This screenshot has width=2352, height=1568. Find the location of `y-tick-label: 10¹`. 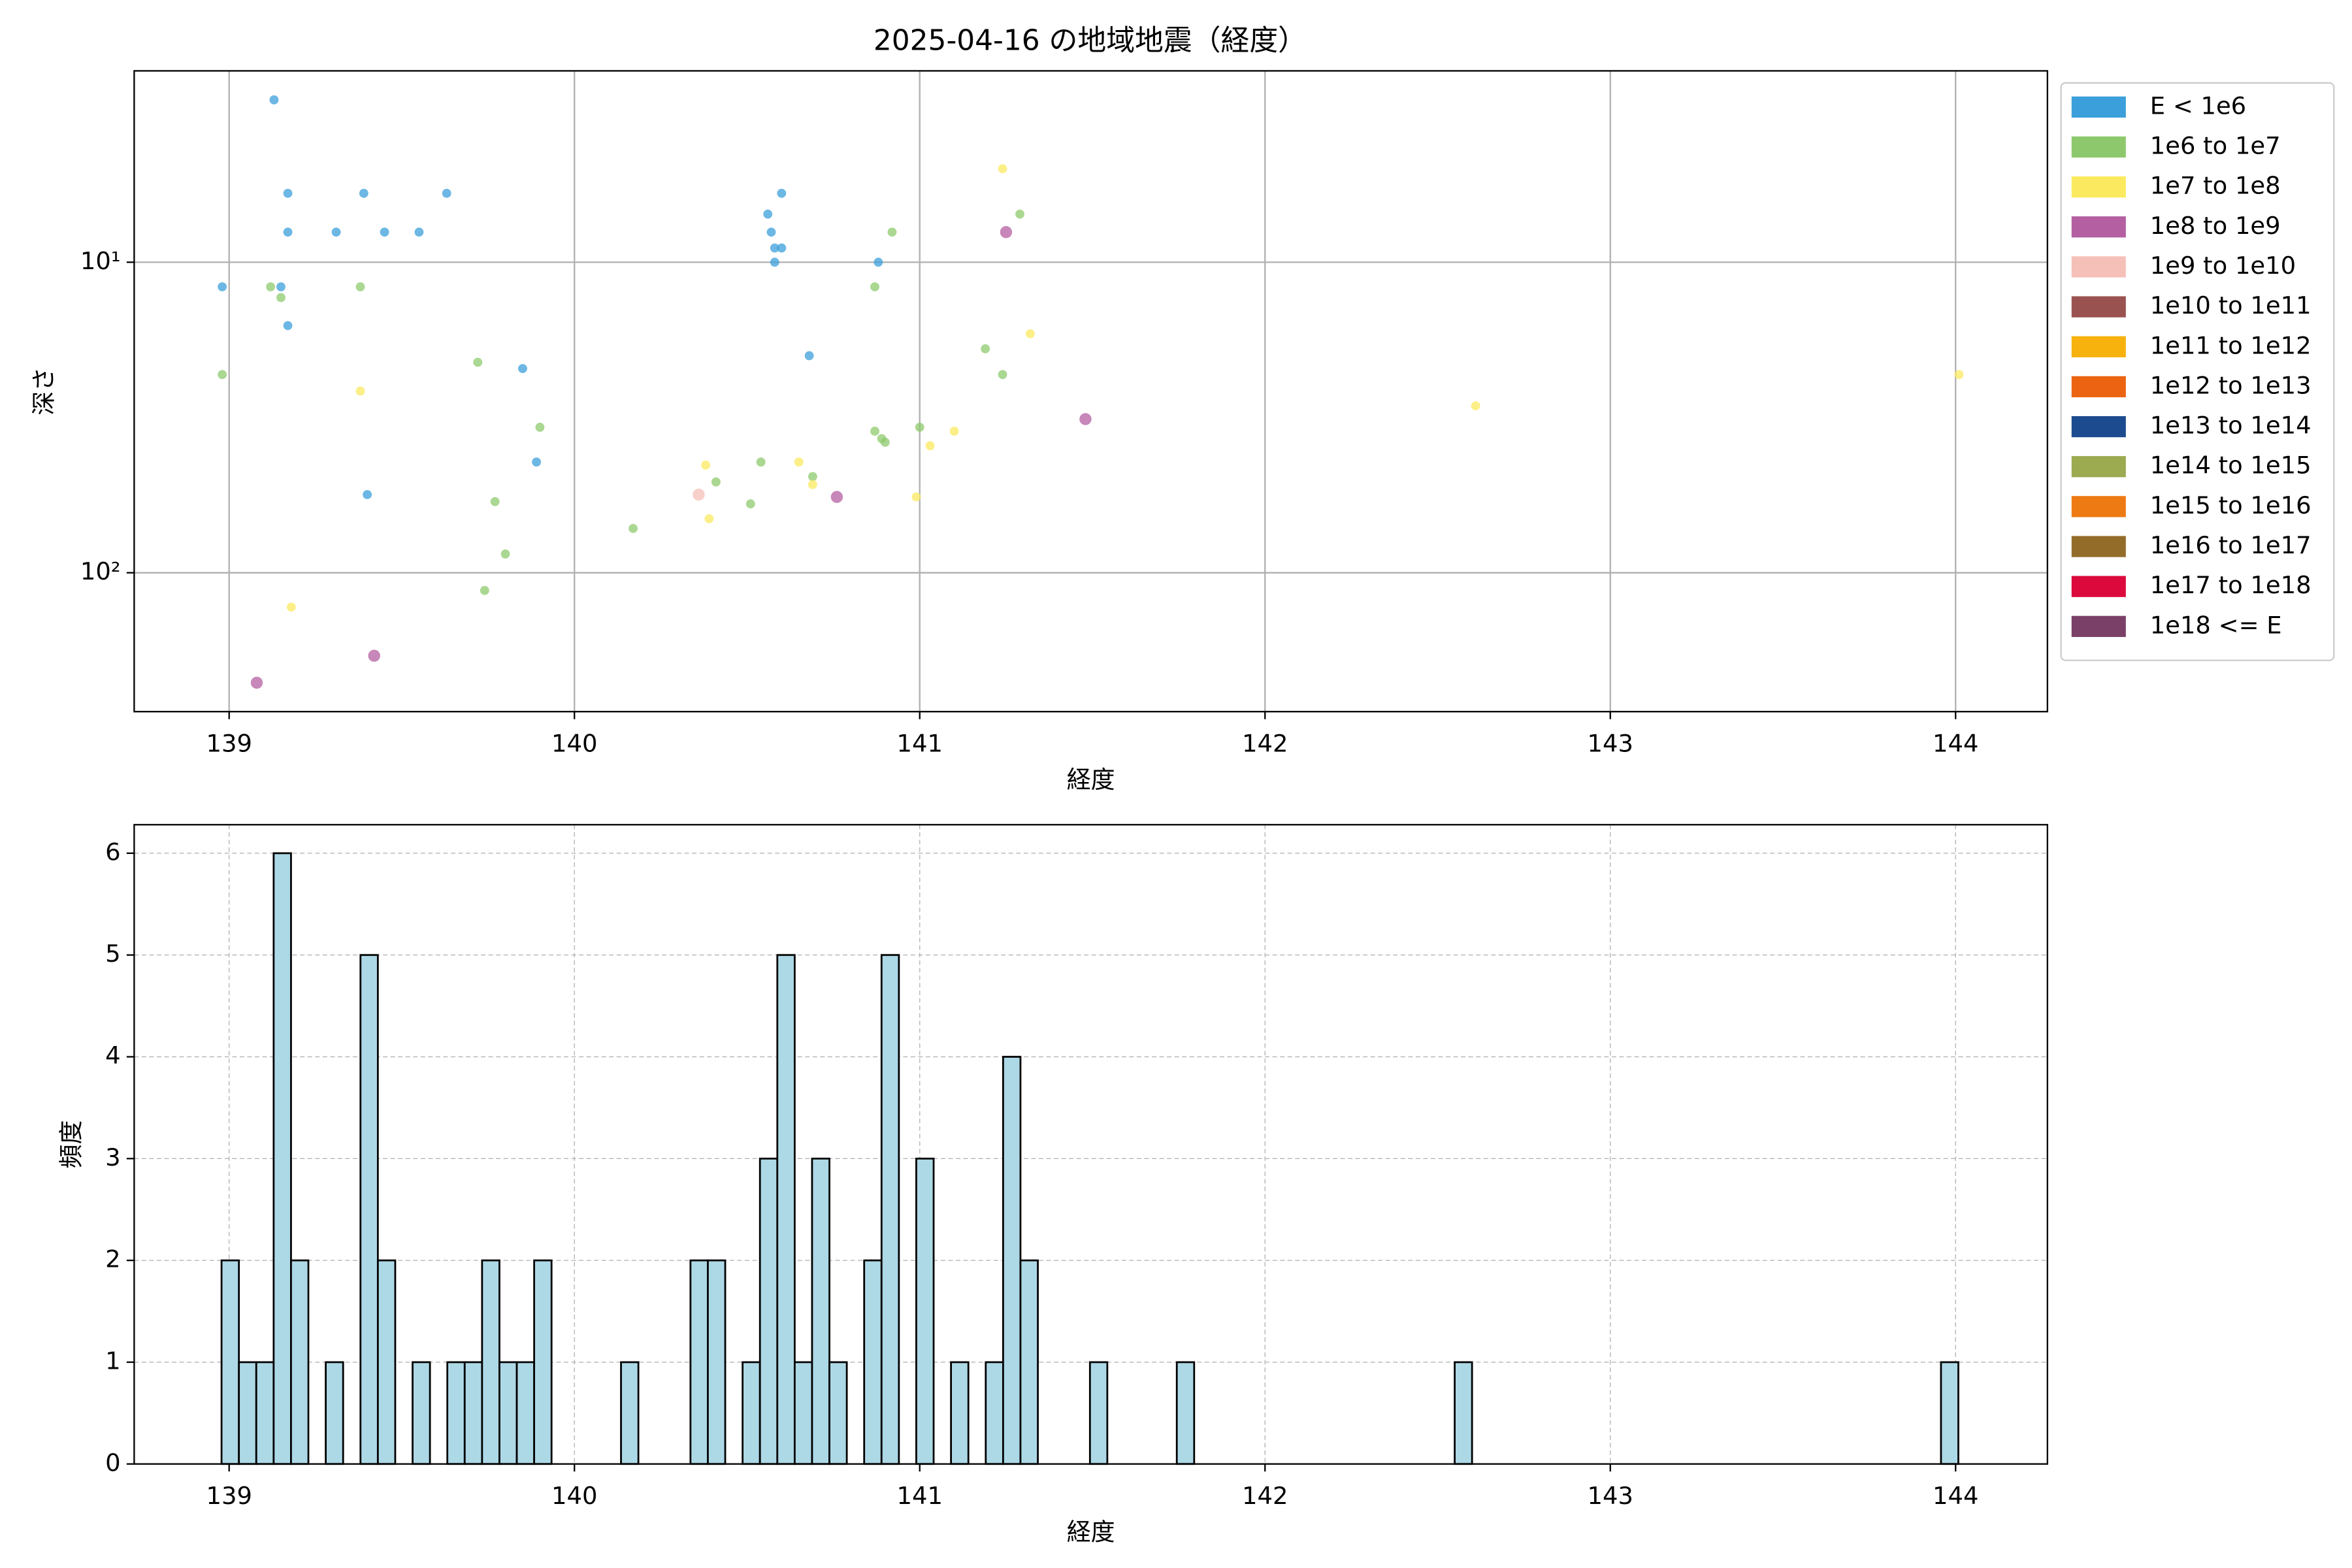

y-tick-label: 10¹ is located at coordinates (100, 261).